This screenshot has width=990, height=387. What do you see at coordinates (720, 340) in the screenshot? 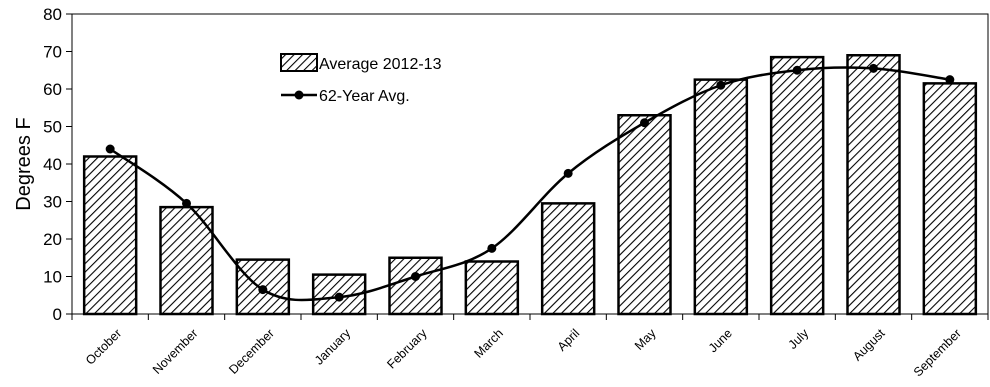
I see `x-tick-label: June` at bounding box center [720, 340].